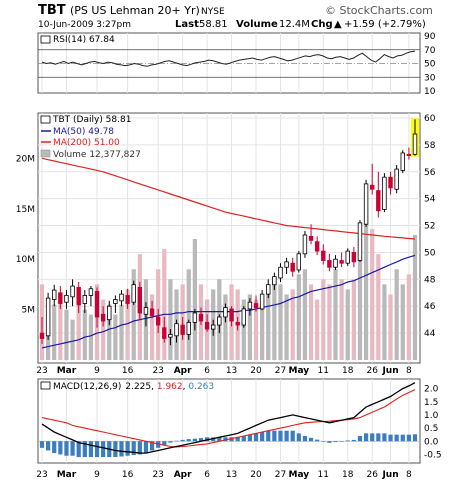  Describe the element at coordinates (207, 371) in the screenshot. I see `x-axis-label: 6` at that location.